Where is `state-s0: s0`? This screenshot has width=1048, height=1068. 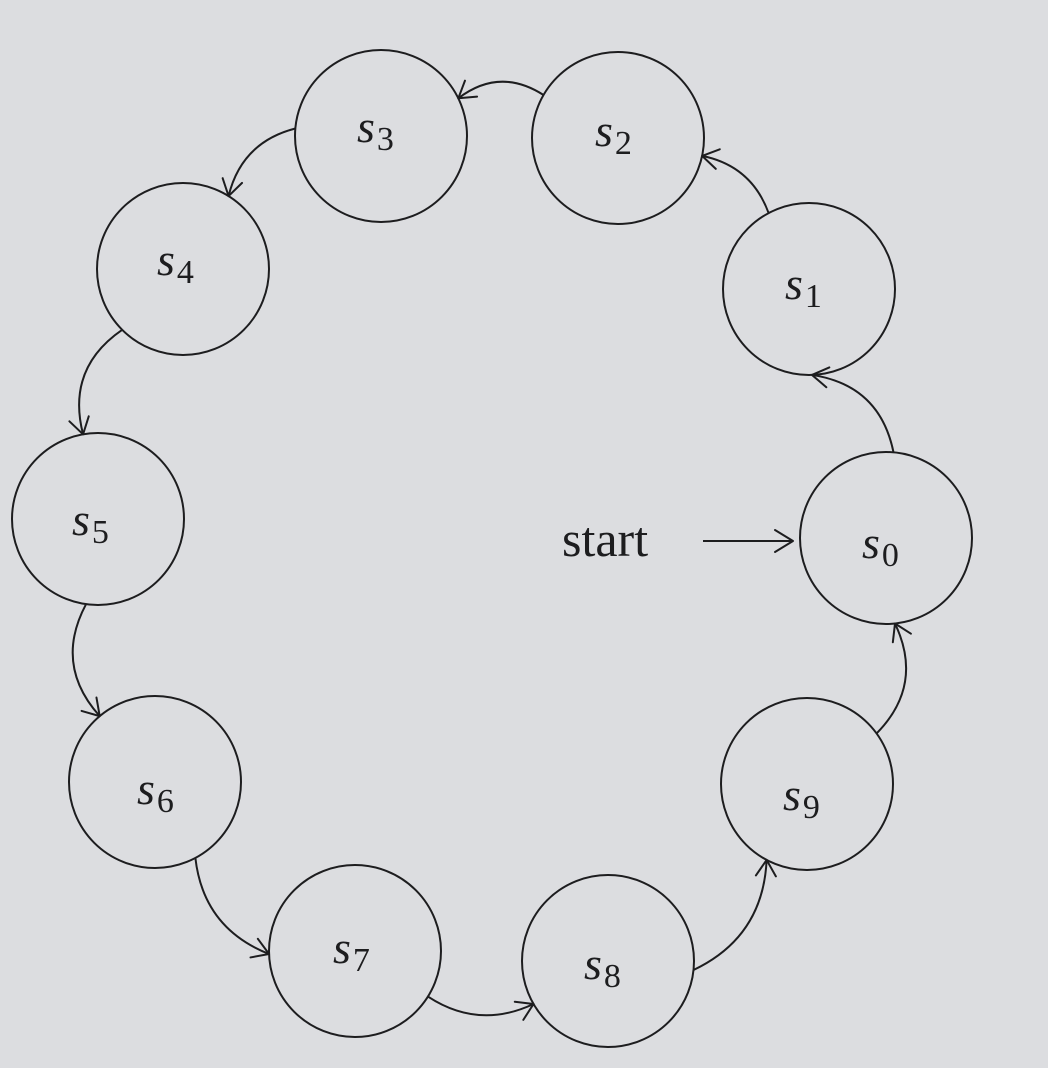 state-s0: s0 is located at coordinates (886, 538).